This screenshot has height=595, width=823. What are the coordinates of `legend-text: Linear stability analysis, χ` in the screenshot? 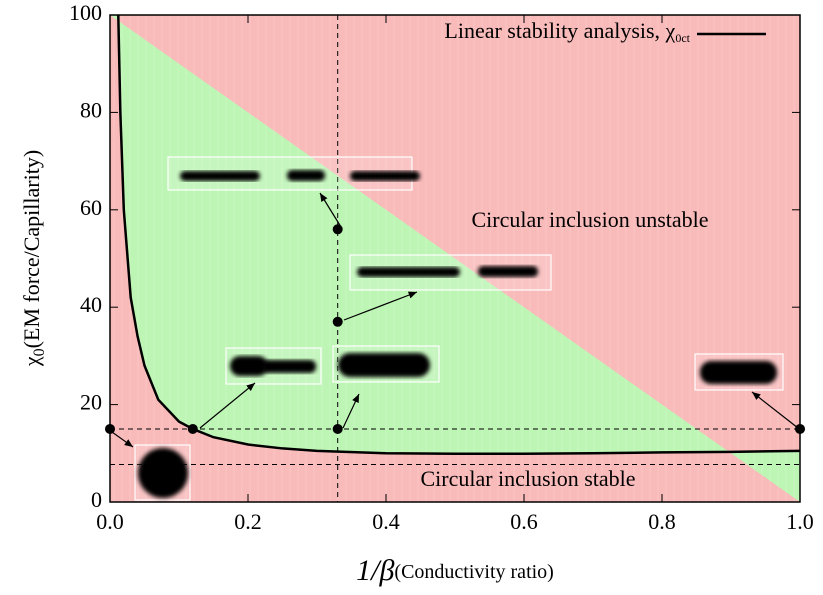 It's located at (559, 30).